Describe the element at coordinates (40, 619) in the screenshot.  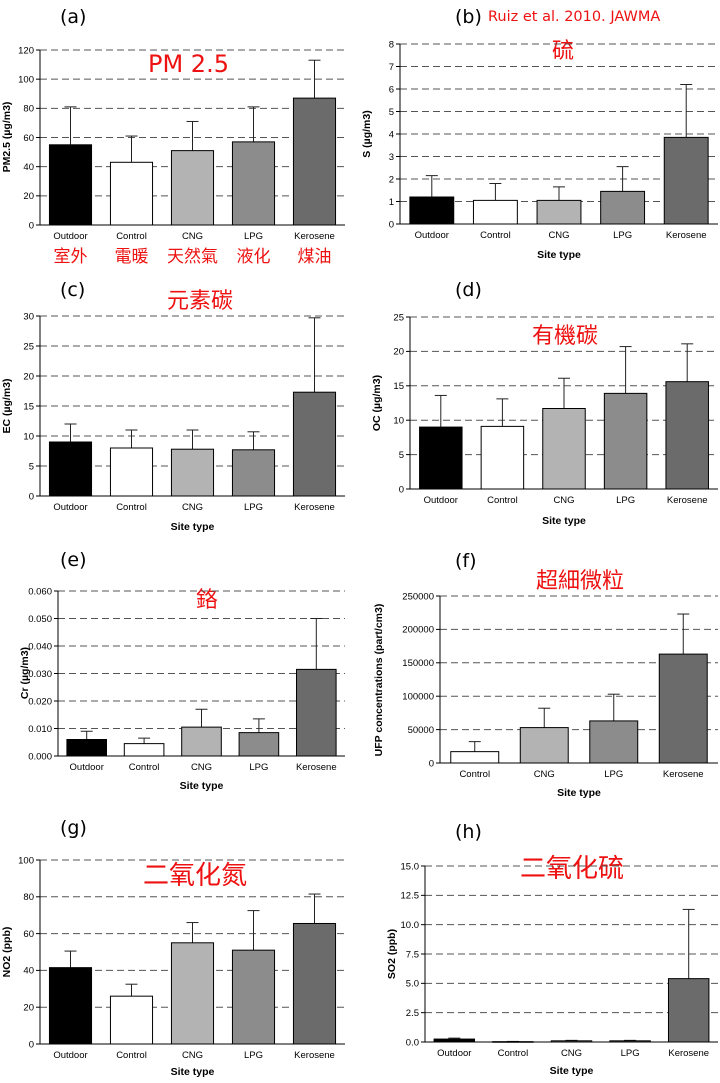
I see `y-tick-label: 0.050` at that location.